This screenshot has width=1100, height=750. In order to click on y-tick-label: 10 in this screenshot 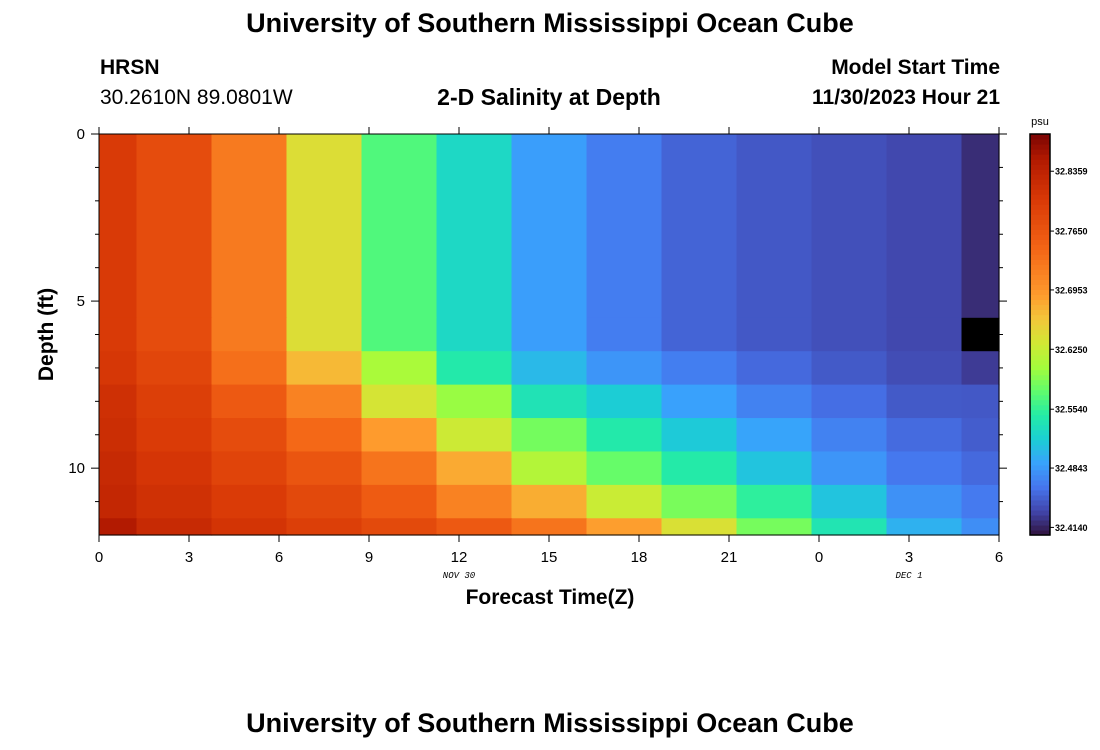, I will do `click(76, 468)`.